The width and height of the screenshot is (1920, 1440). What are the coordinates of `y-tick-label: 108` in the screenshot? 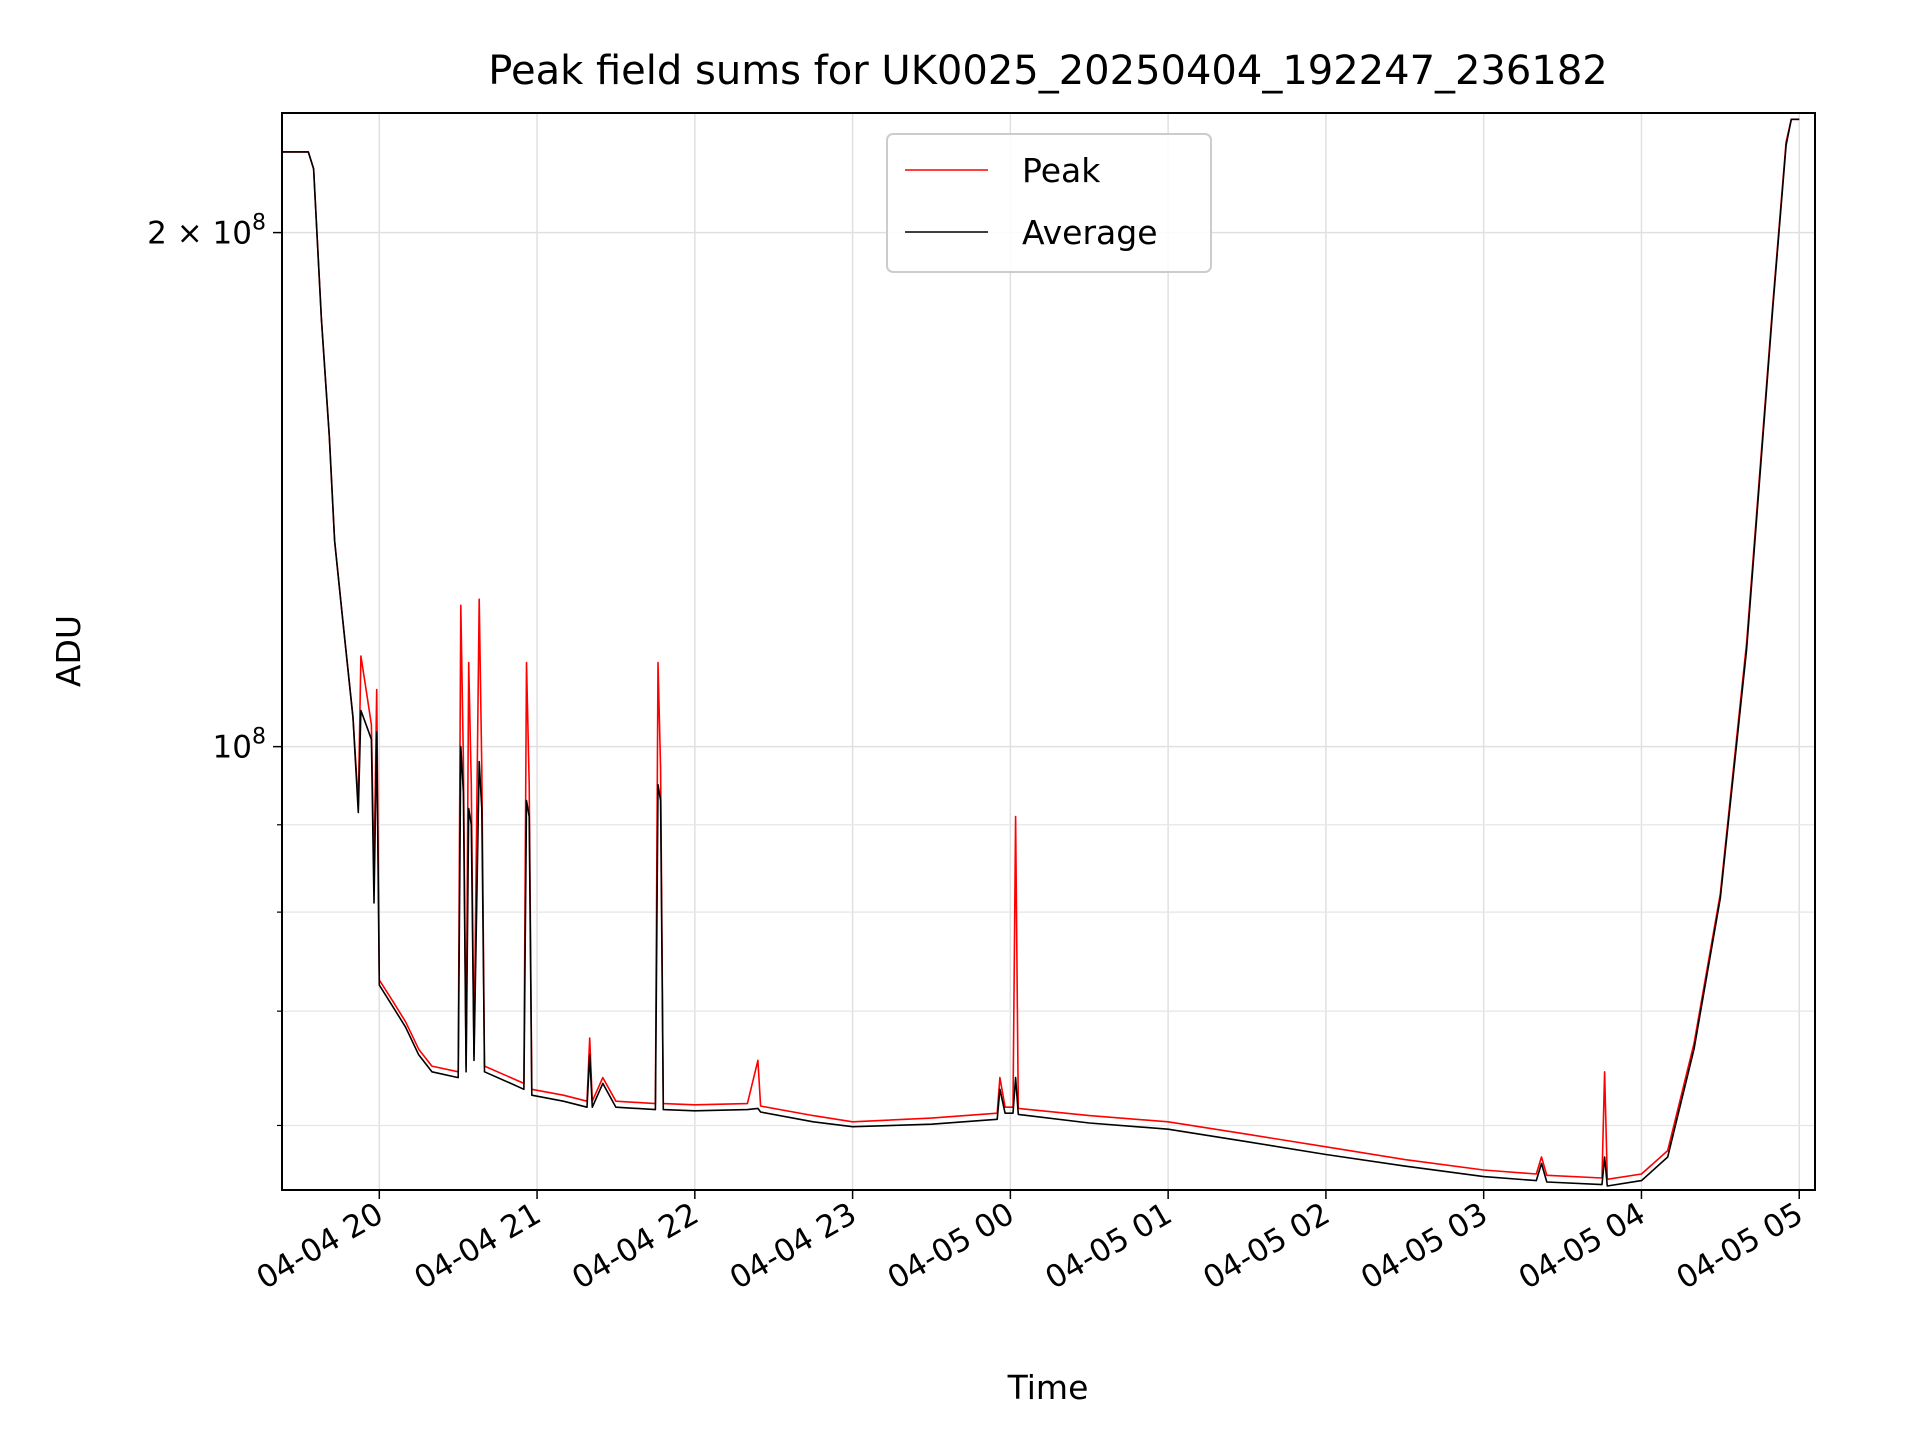 It's located at (239, 745).